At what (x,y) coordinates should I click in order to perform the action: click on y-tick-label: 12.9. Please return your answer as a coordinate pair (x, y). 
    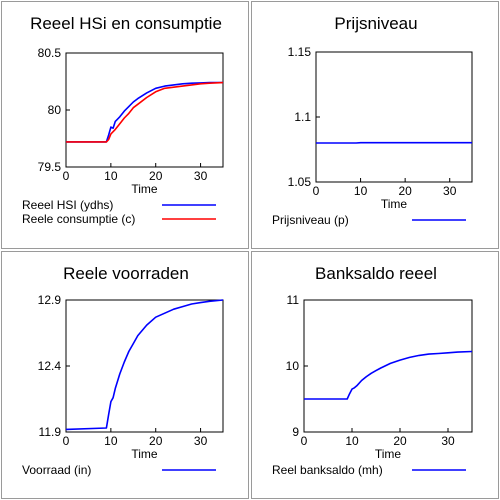
    Looking at the image, I should click on (50, 300).